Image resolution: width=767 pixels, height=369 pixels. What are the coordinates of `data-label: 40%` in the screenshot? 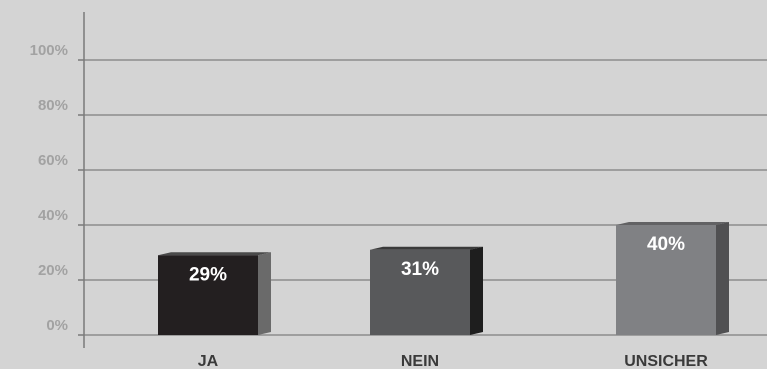 It's located at (666, 244).